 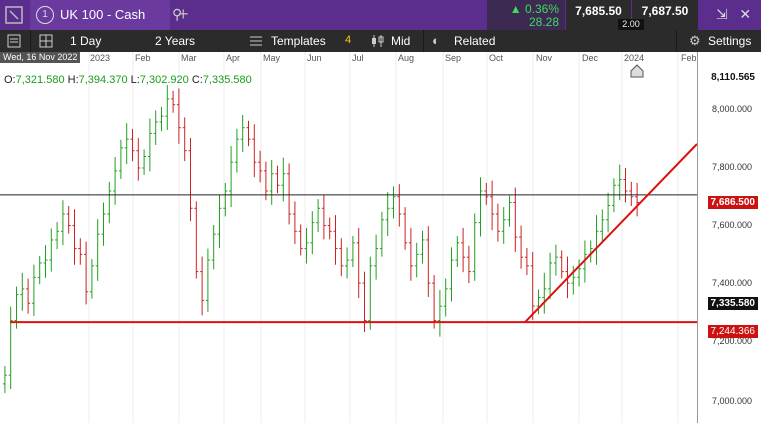 I want to click on tab-number: 1, so click(x=45, y=15).